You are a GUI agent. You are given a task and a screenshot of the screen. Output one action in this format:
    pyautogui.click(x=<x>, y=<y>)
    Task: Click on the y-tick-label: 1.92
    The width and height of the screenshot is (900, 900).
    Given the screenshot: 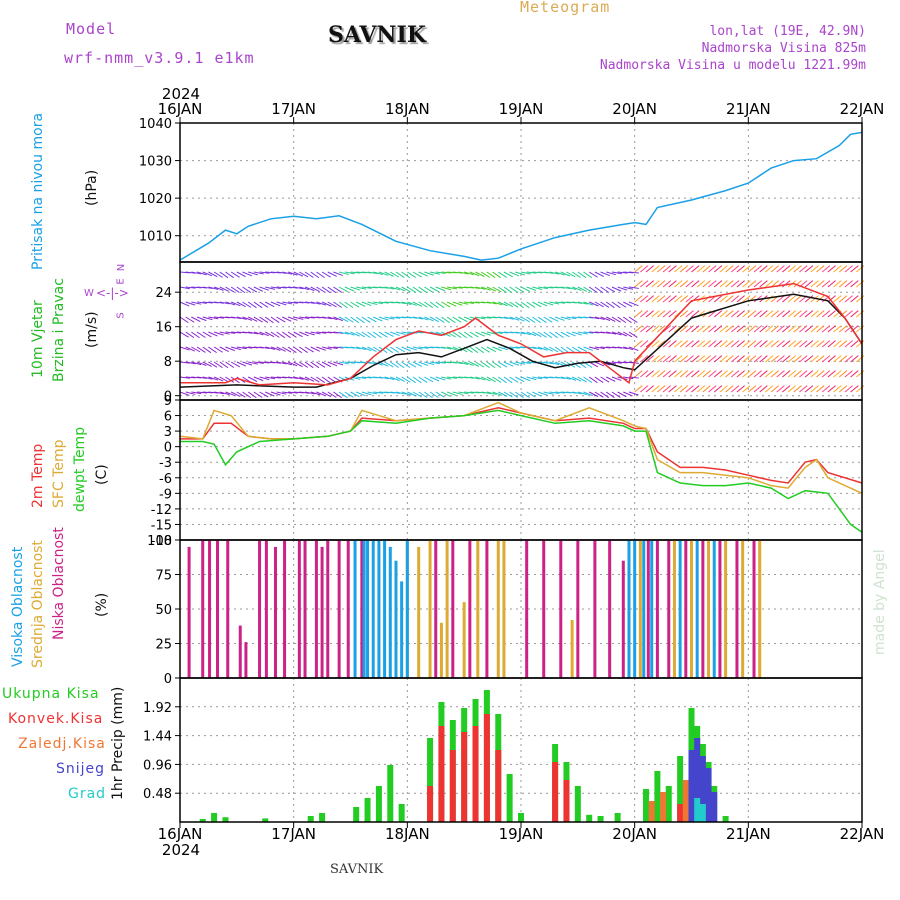 What is the action you would take?
    pyautogui.click(x=157, y=708)
    